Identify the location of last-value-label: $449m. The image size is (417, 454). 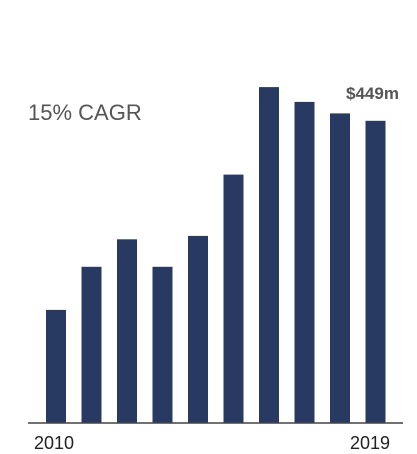
(372, 93).